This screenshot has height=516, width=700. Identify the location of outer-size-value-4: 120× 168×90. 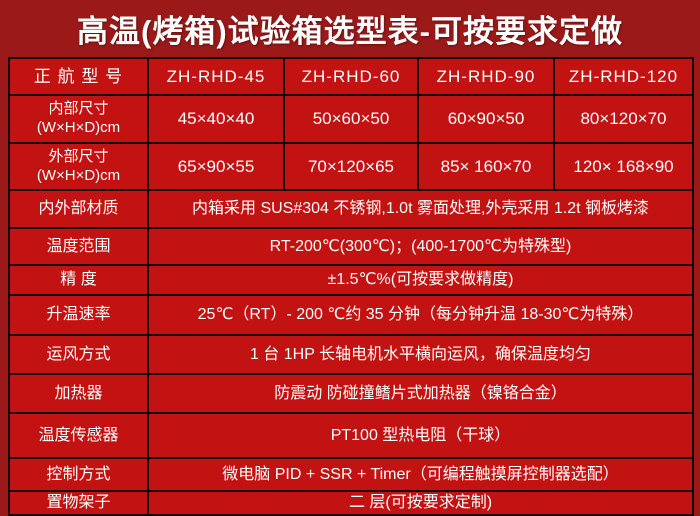
(623, 166).